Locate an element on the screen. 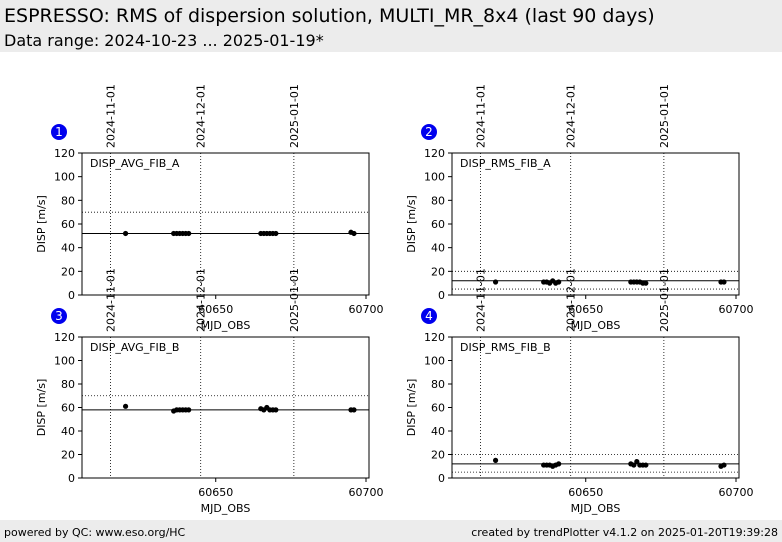 This screenshot has width=782, height=542. panel-badge-number: 1 is located at coordinates (59, 132).